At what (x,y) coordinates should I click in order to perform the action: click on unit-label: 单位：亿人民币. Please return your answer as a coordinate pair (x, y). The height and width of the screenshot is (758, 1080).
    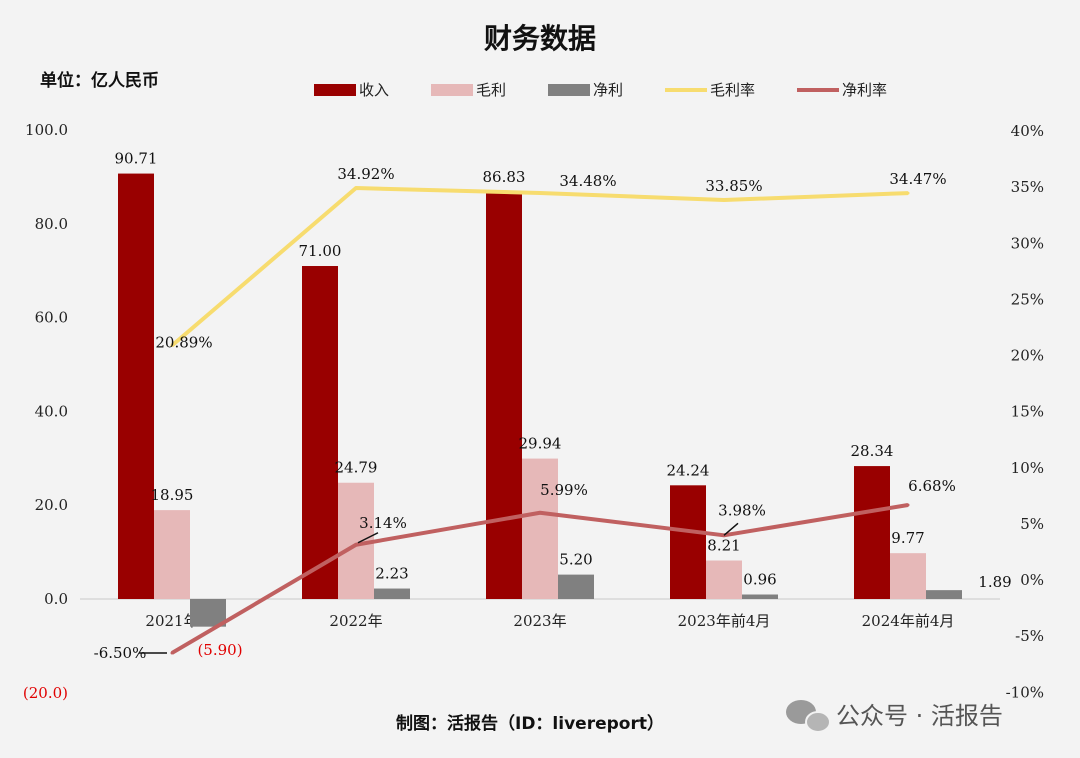
    Looking at the image, I should click on (99, 80).